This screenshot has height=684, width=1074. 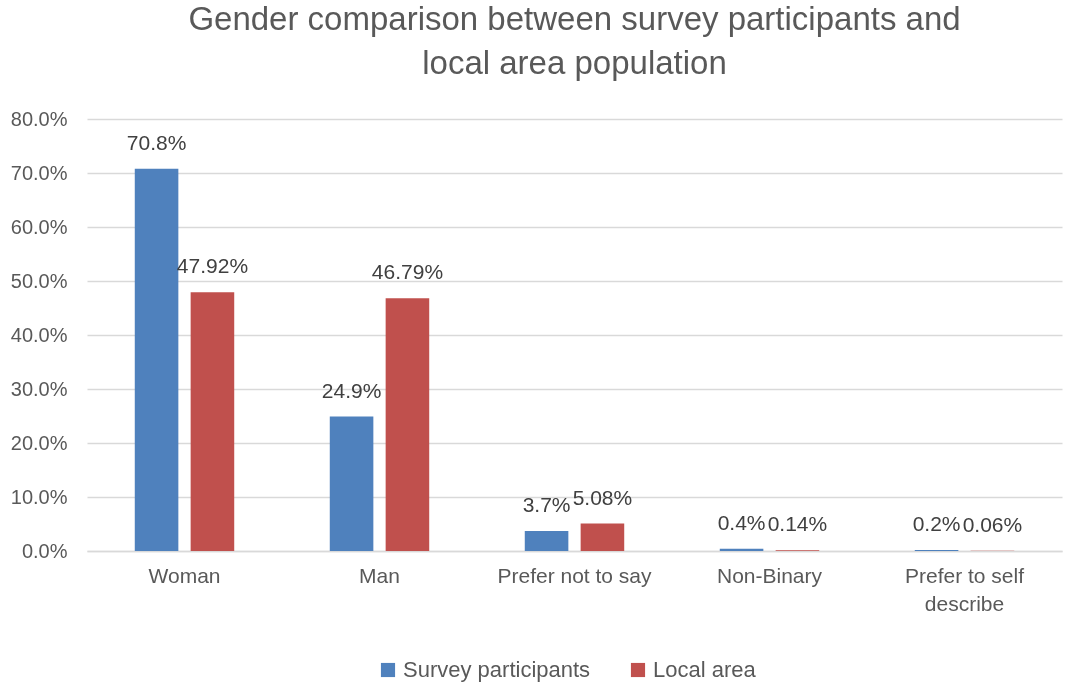 I want to click on data-label: 0.14%, so click(x=797, y=524).